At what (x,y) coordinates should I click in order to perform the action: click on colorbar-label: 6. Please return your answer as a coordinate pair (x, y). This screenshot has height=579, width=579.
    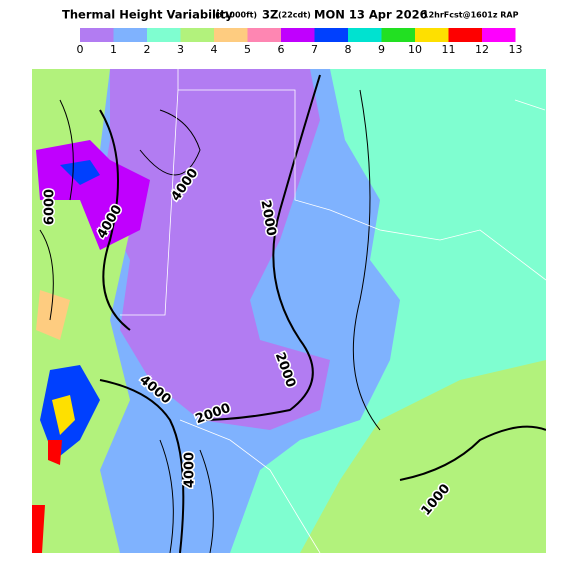
    Looking at the image, I should click on (281, 49).